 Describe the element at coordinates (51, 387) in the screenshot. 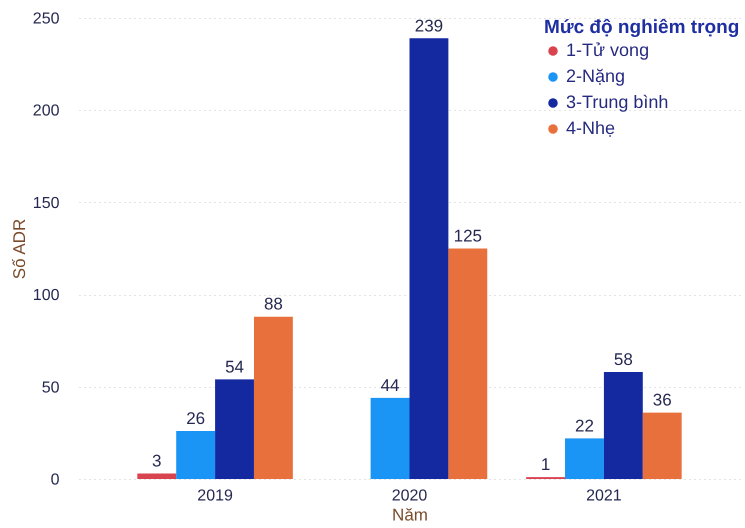

I see `y-tick-label: 50` at that location.